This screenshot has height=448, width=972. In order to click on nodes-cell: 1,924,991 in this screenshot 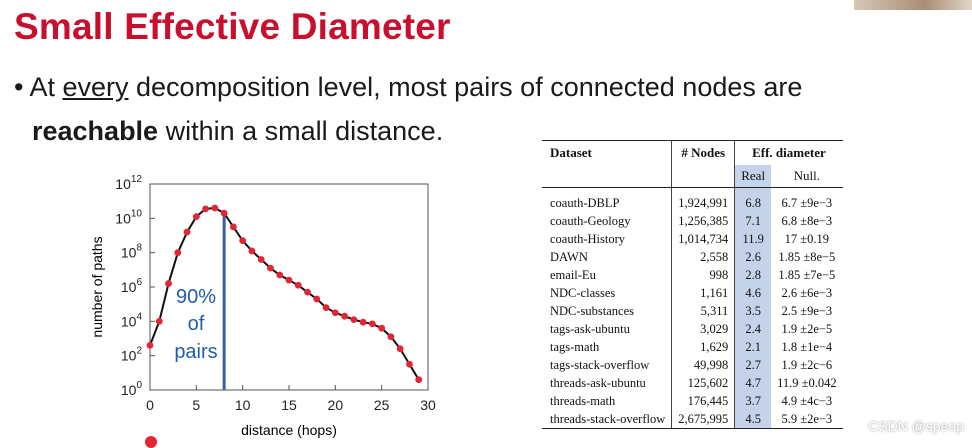, I will do `click(703, 199)`.